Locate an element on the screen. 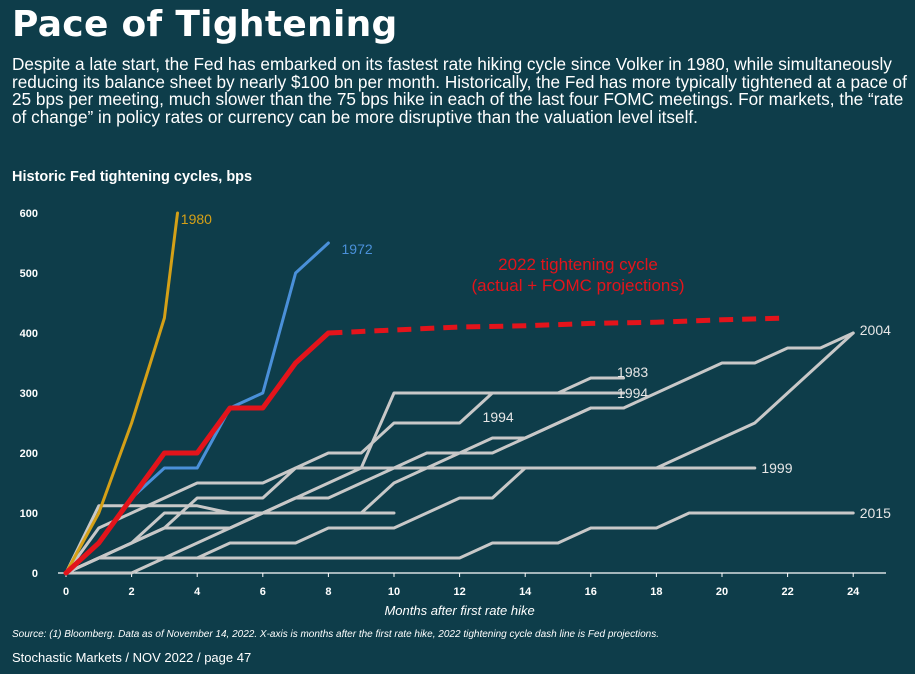  series-label-2015: 2015 is located at coordinates (875, 513).